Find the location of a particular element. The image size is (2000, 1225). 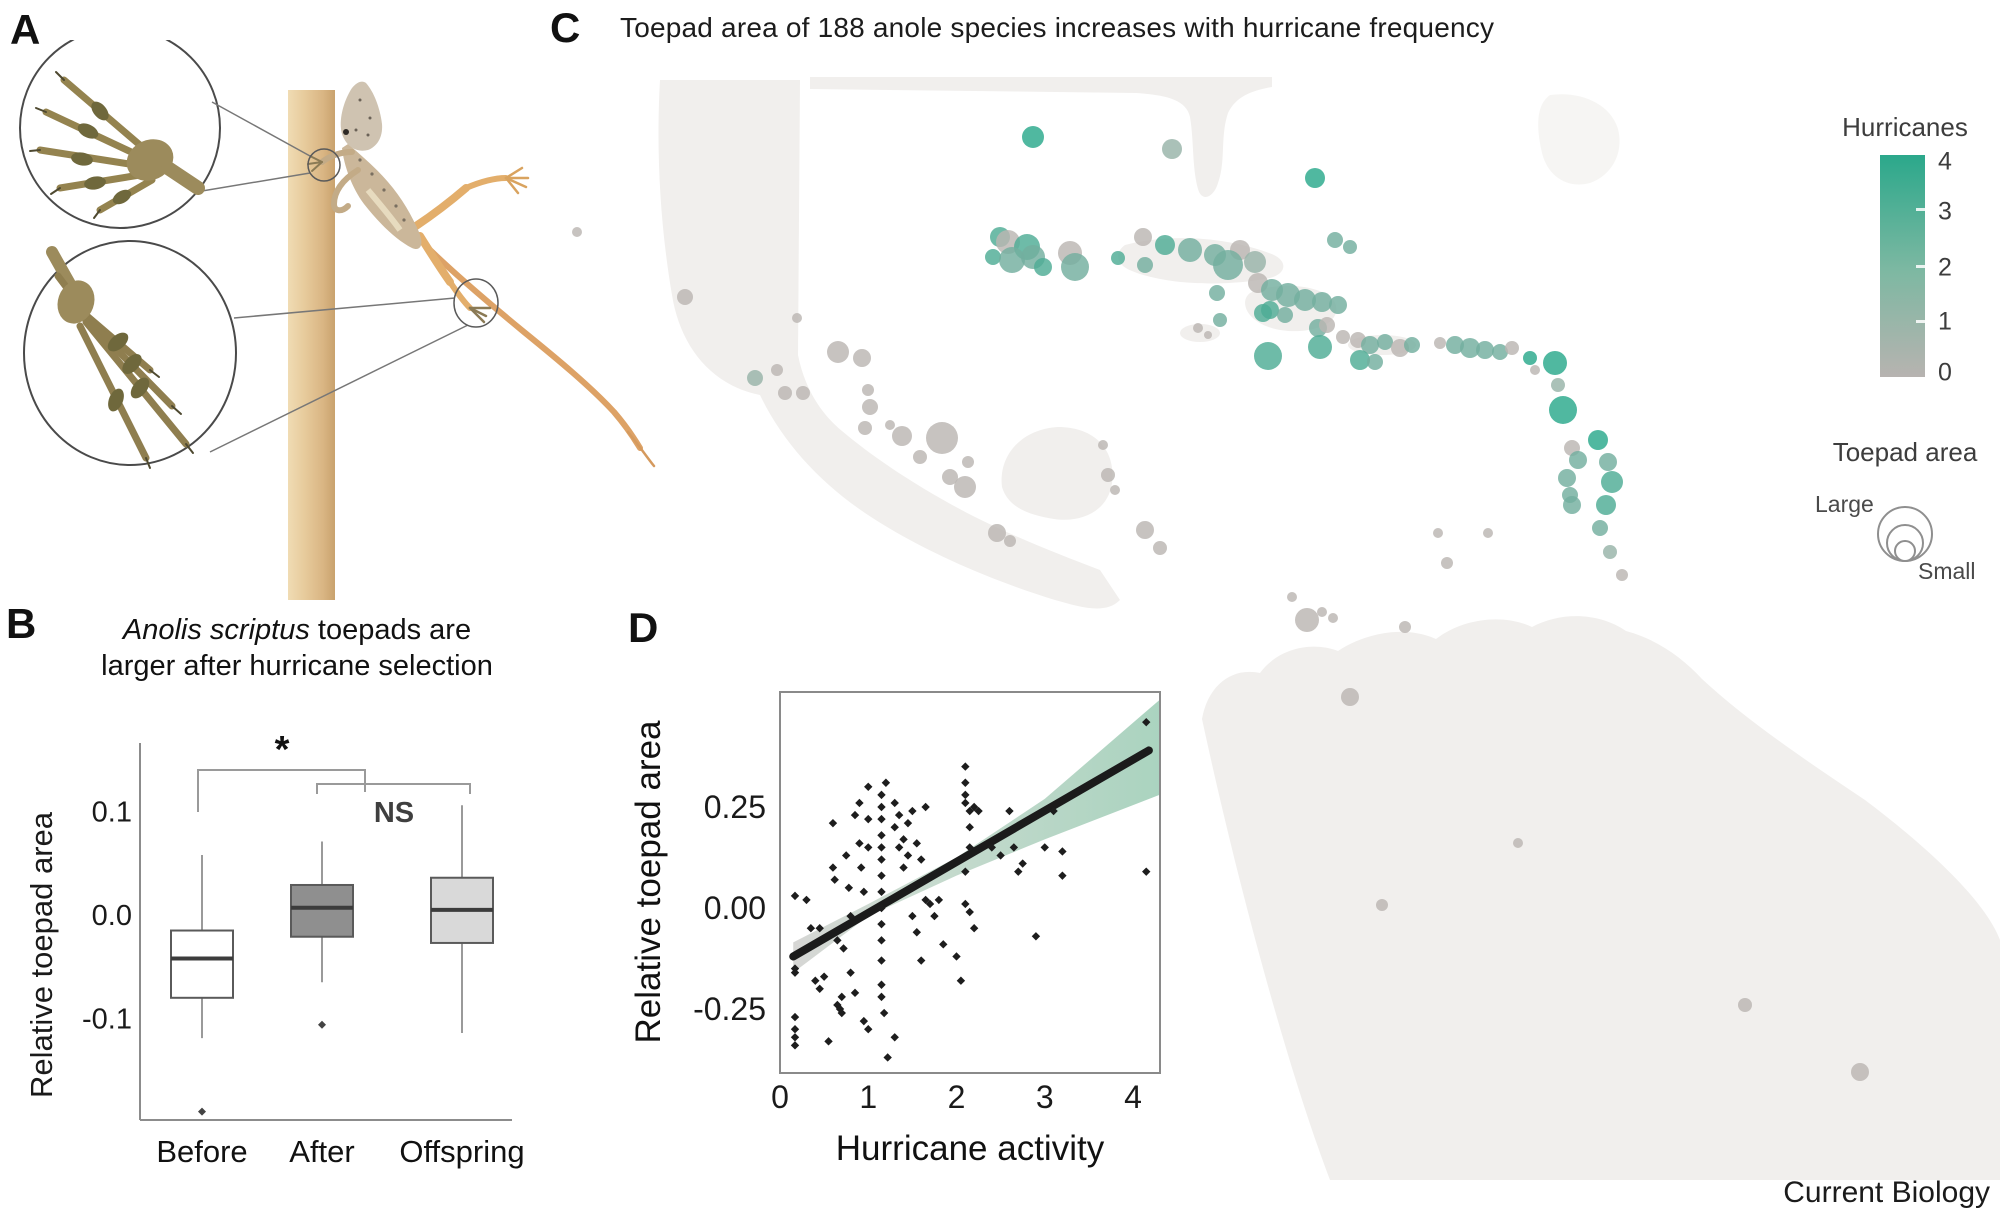

anole-lizard-photo is located at coordinates (337, 320).